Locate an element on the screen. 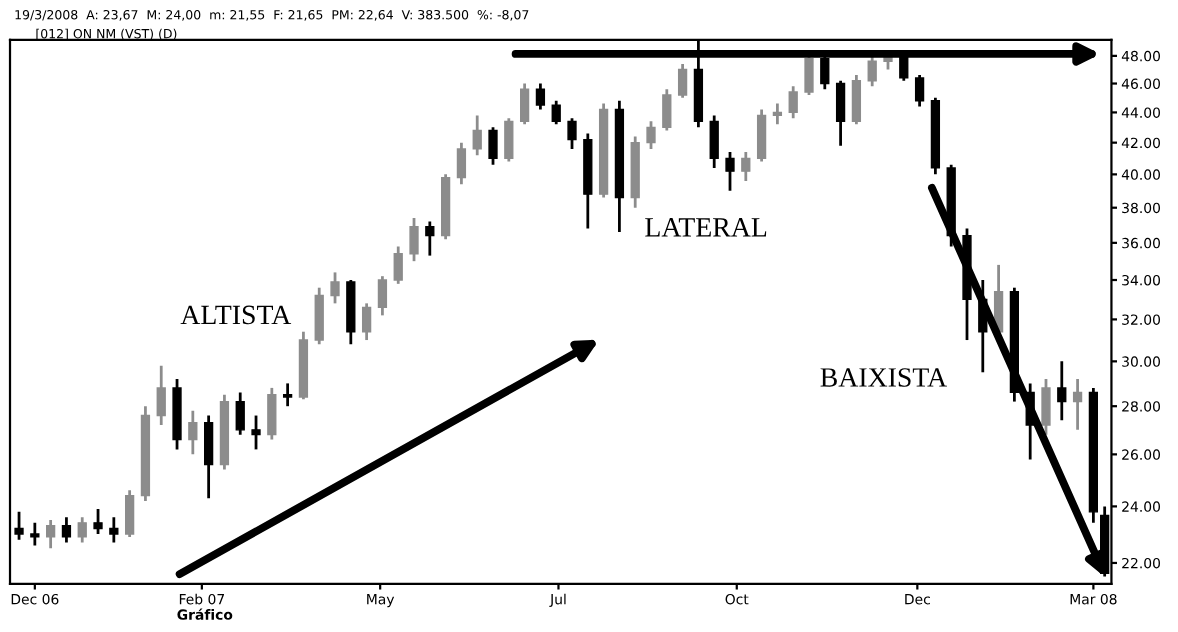 This screenshot has height=632, width=1178. annotation: LATERAL is located at coordinates (706, 227).